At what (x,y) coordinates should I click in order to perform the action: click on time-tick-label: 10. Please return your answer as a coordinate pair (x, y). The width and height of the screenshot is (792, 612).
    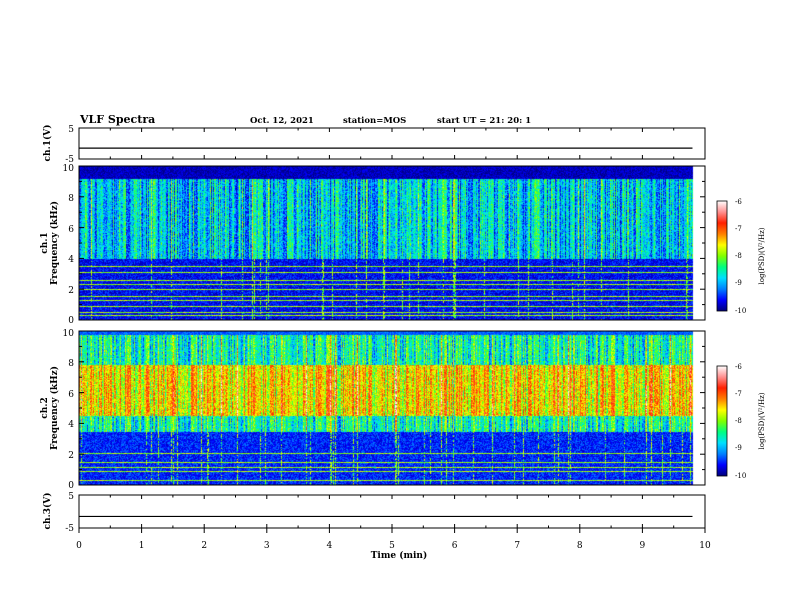
    Looking at the image, I should click on (705, 546).